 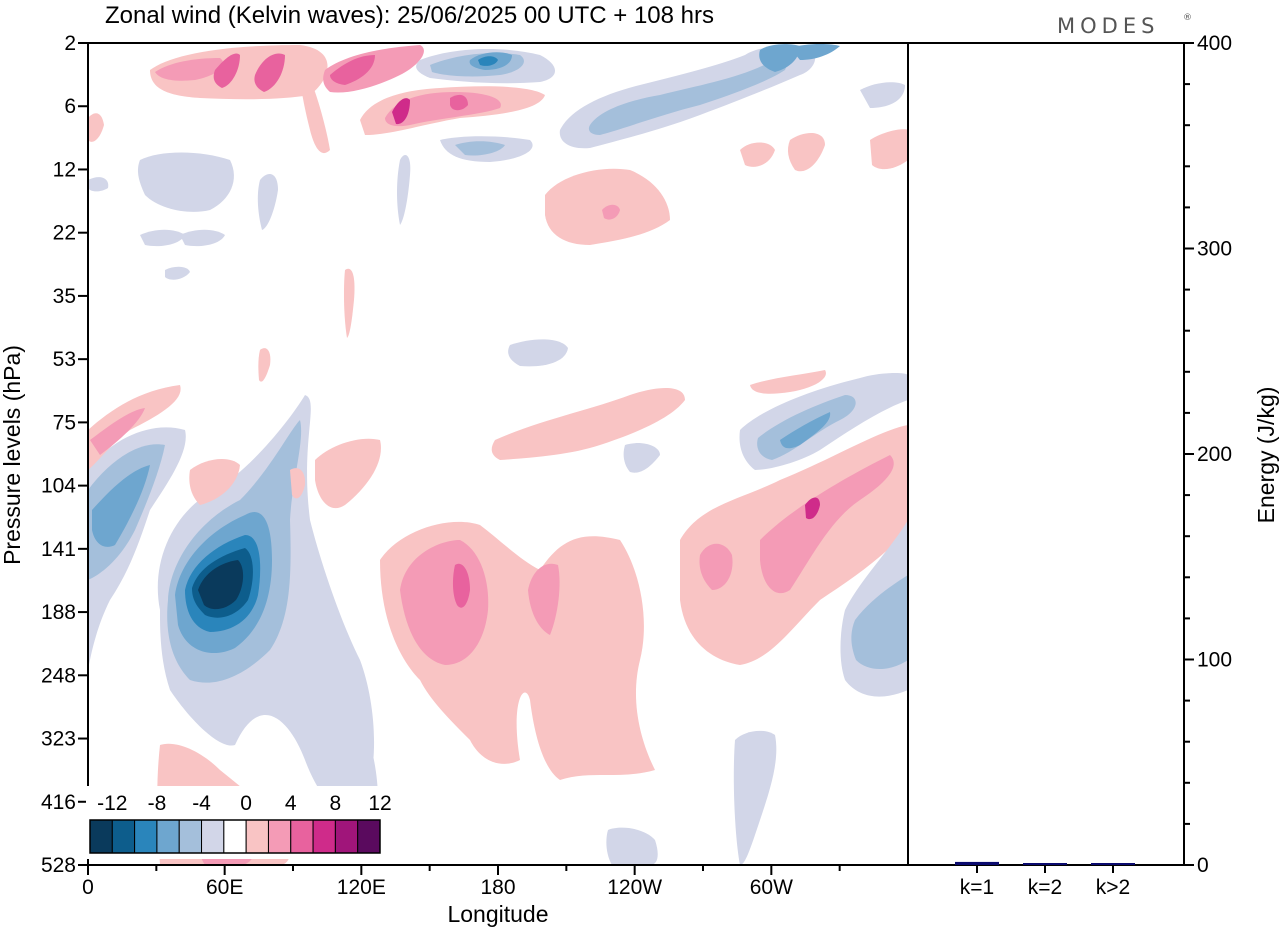 What do you see at coordinates (88, 887) in the screenshot?
I see `x-tick-label: 0` at bounding box center [88, 887].